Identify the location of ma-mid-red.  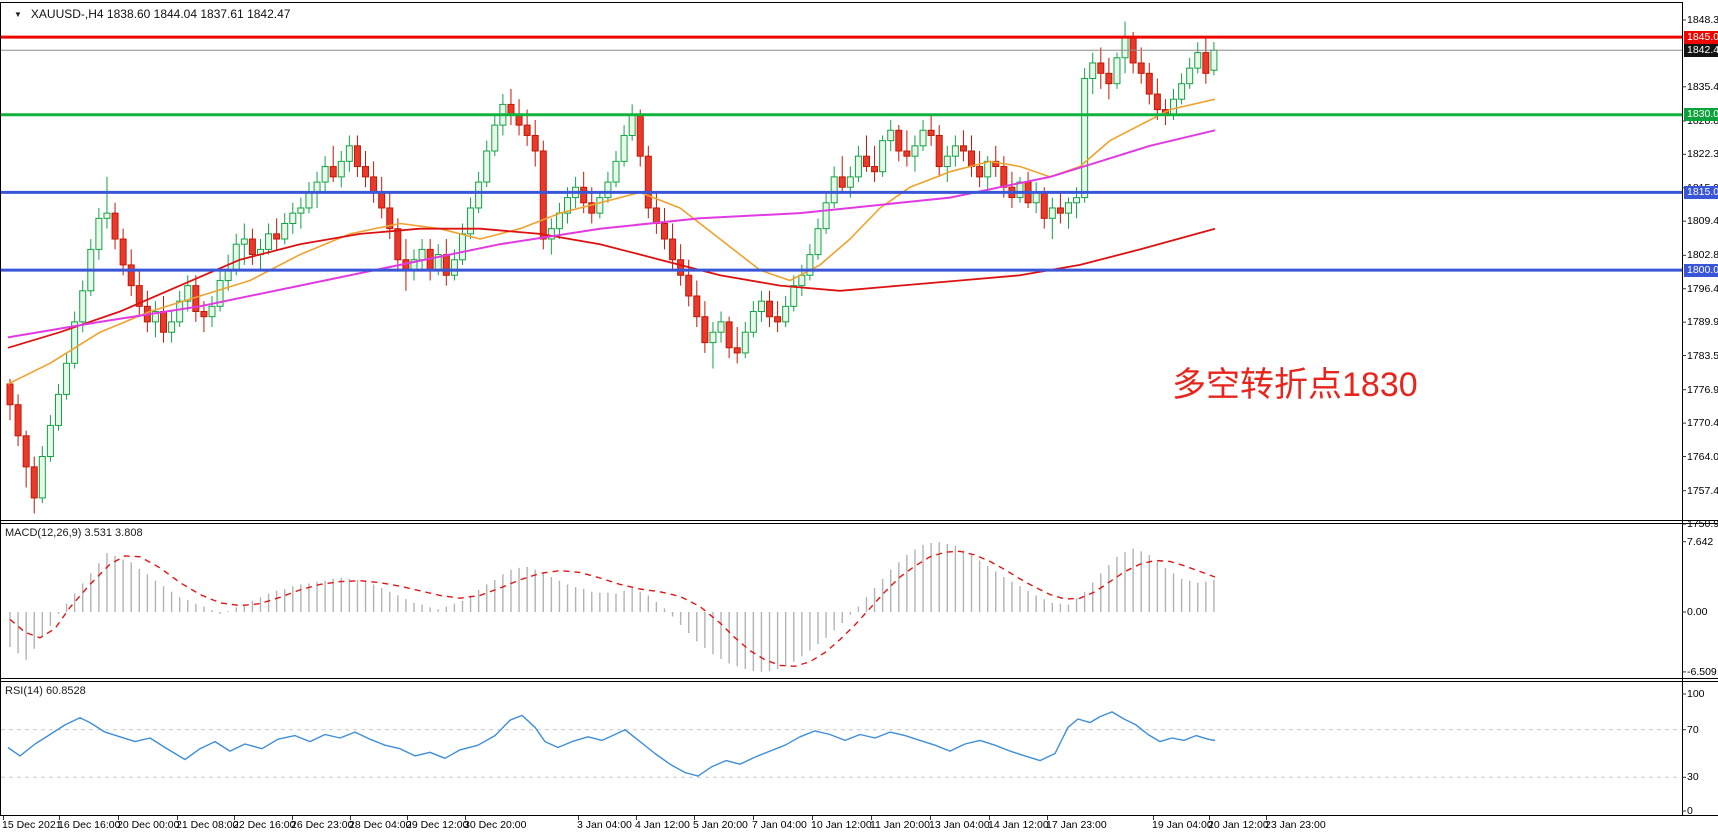
(611, 288).